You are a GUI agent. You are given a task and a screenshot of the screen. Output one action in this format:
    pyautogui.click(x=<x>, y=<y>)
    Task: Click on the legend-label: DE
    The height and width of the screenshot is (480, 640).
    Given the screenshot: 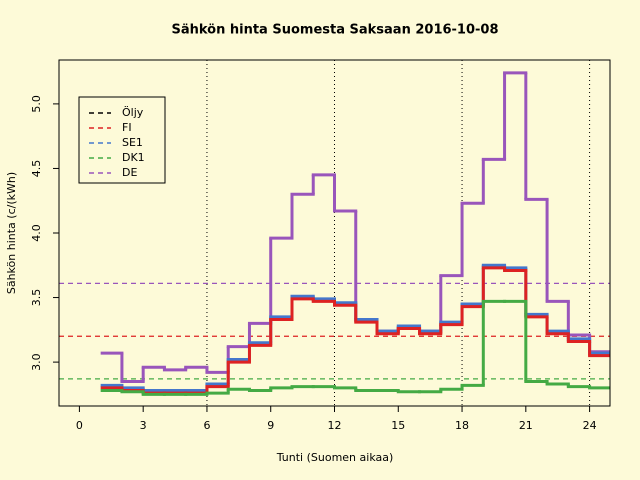 What is the action you would take?
    pyautogui.click(x=129, y=172)
    